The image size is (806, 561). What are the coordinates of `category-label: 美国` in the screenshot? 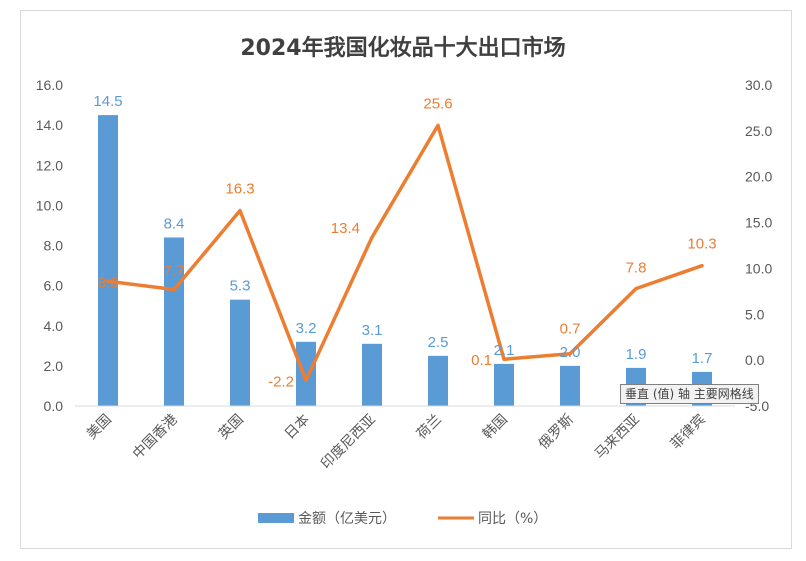 It's located at (99, 427).